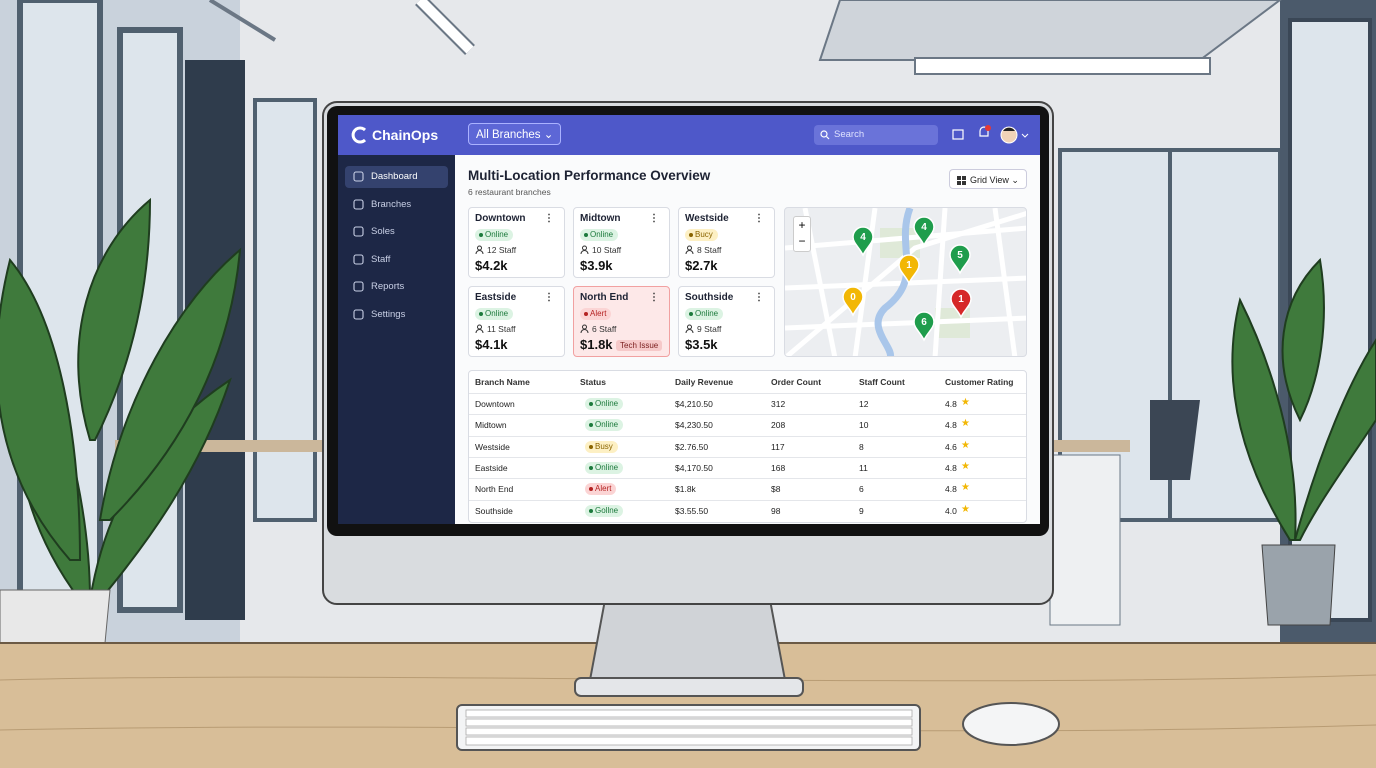  I want to click on status-pill: Busy, so click(601, 446).